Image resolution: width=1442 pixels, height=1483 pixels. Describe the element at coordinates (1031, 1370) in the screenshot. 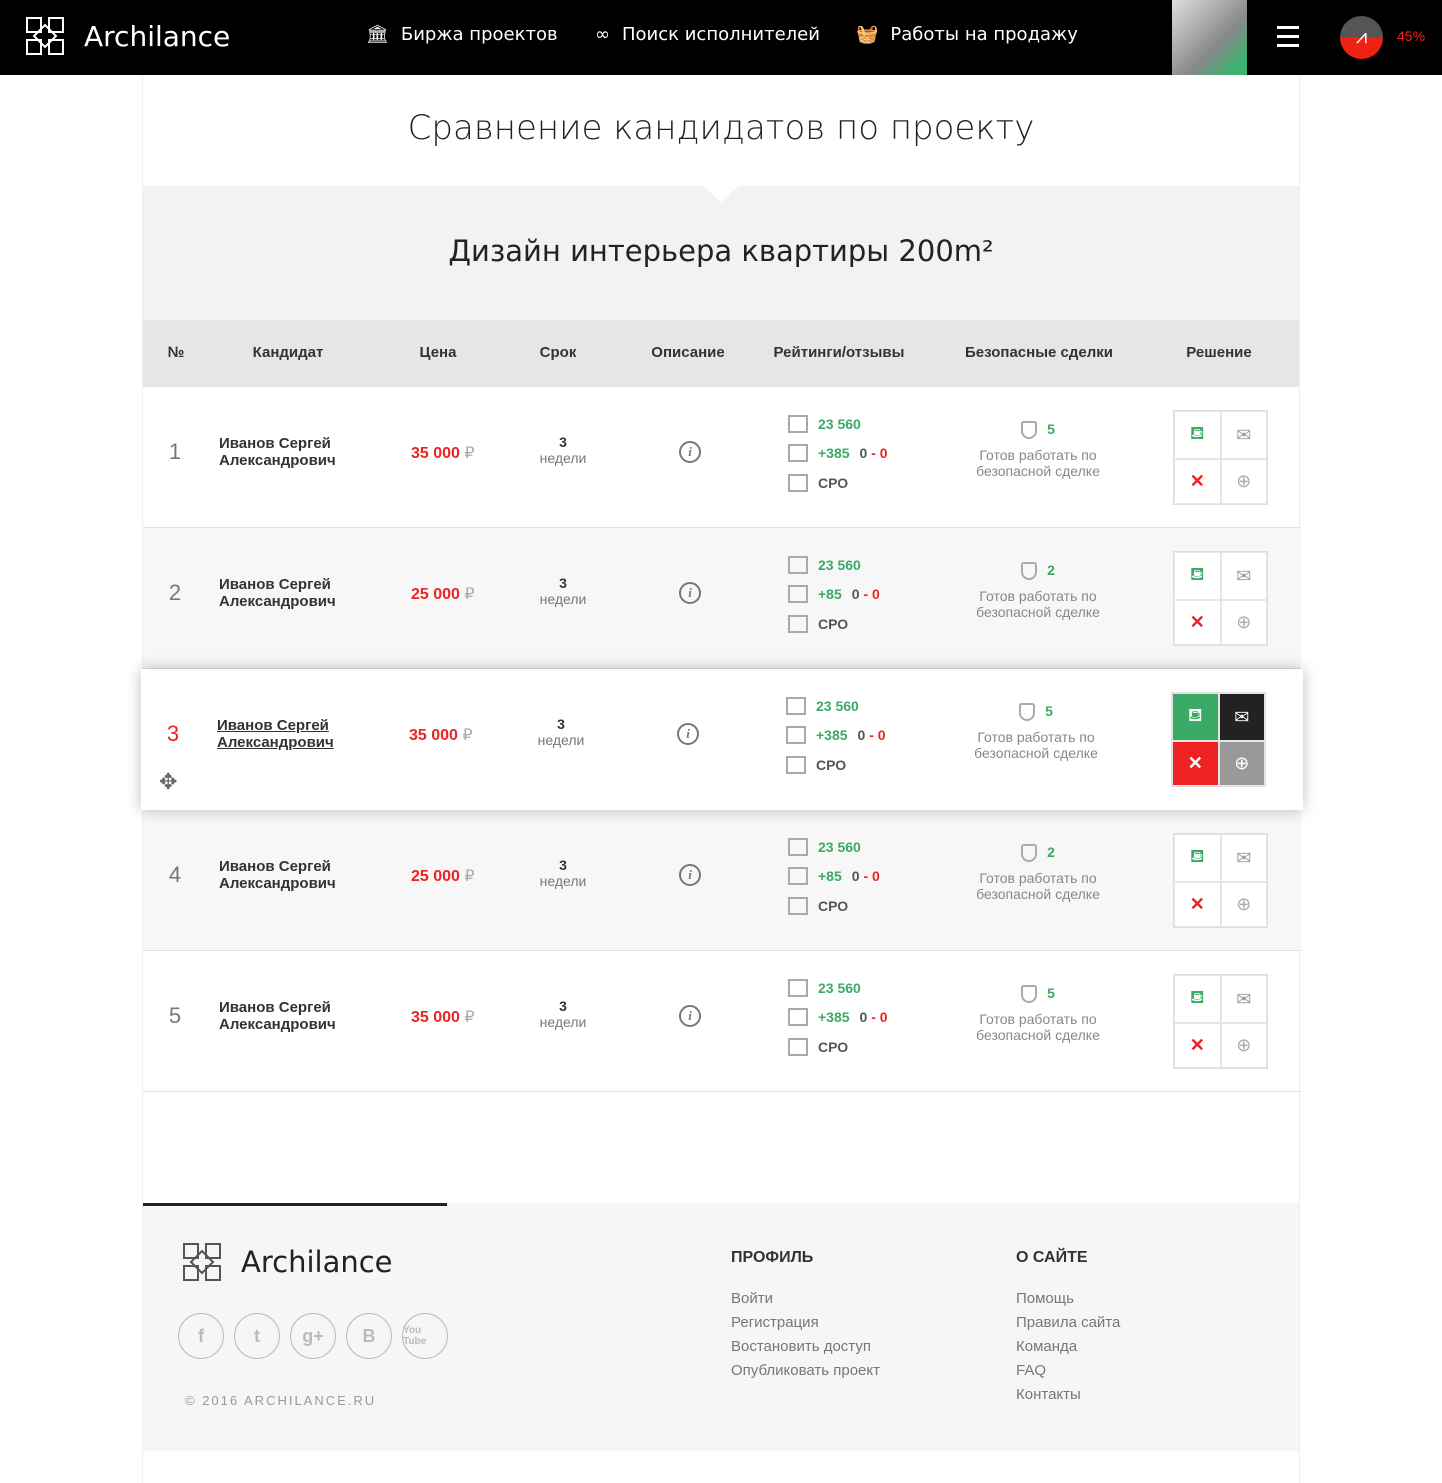

I see `link-faq: FAQ` at that location.